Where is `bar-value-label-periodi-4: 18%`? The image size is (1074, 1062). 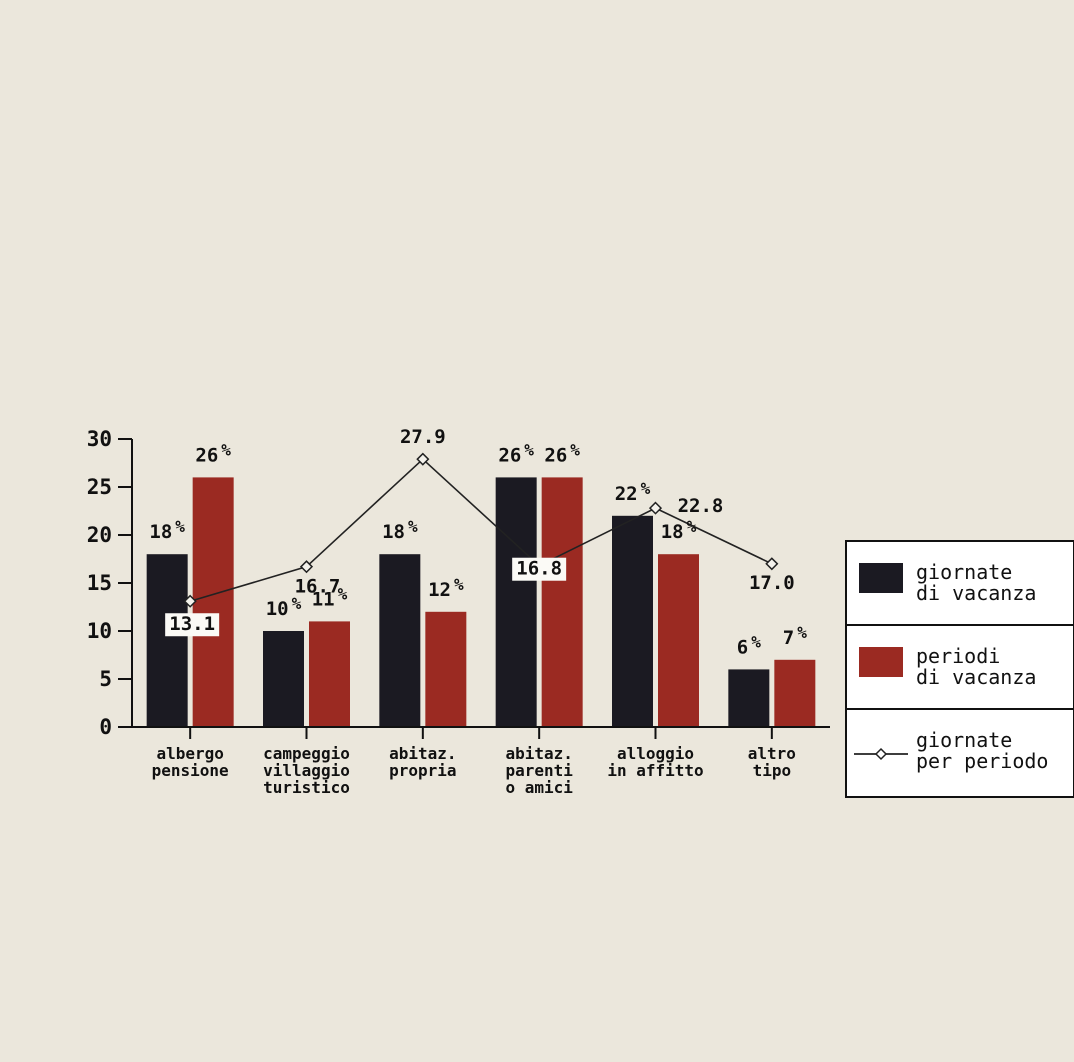
bar-value-label-periodi-4: 18% is located at coordinates (679, 530).